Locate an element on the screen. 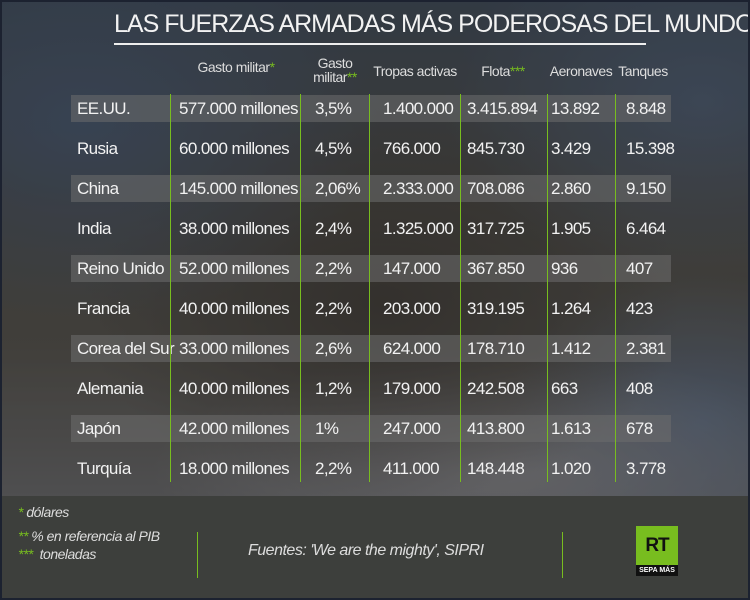  sources: Fuentes: 'We are the mighty', SIPRI is located at coordinates (366, 550).